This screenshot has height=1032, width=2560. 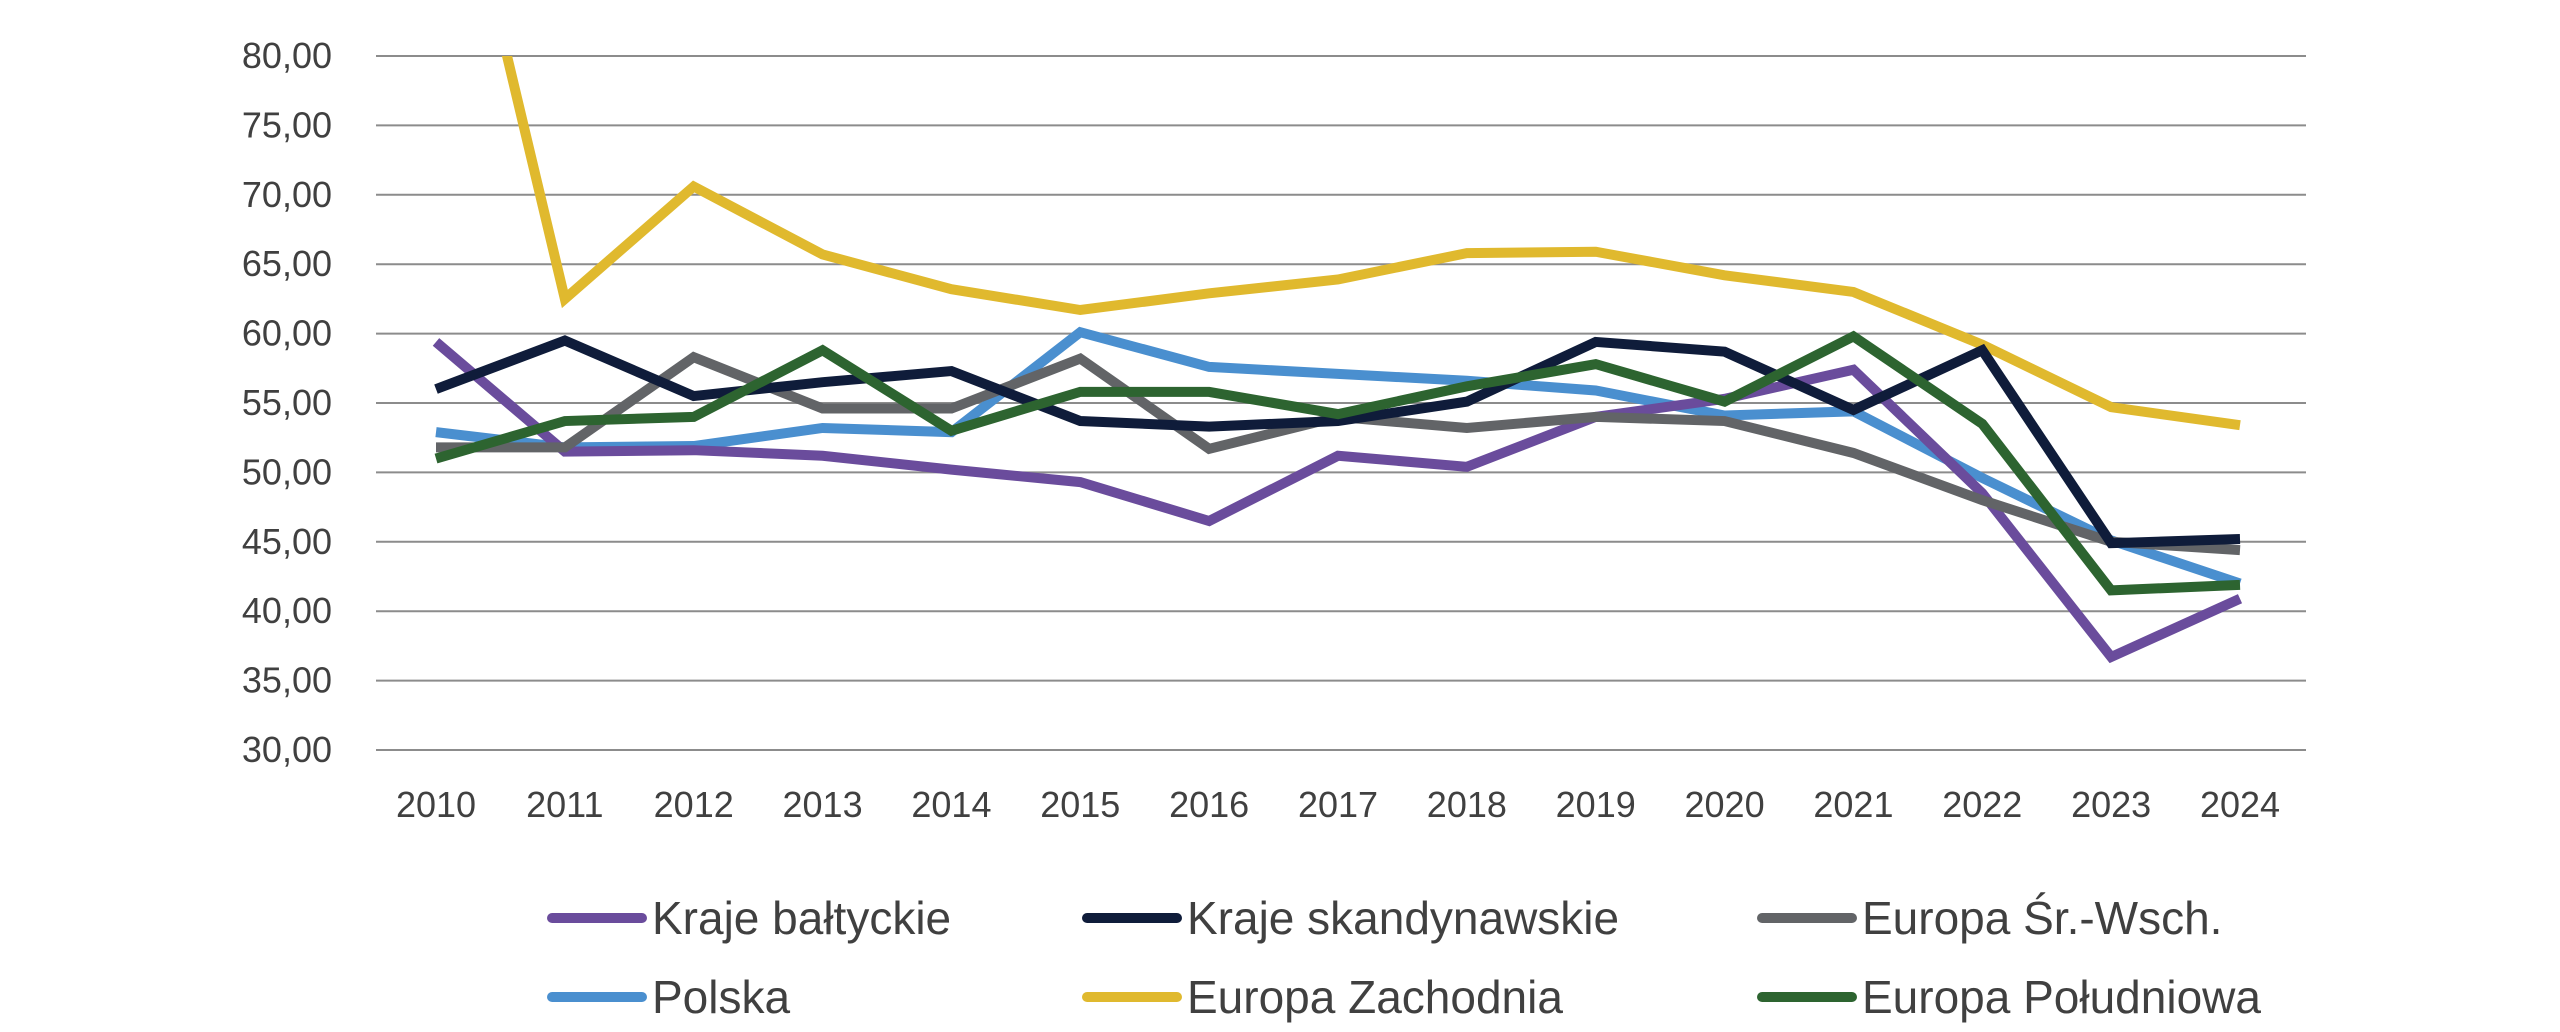 I want to click on x-tick-label: 2013, so click(x=823, y=804).